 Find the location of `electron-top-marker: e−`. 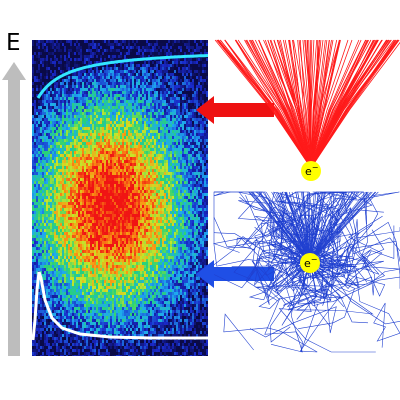

electron-top-marker: e− is located at coordinates (311, 171).